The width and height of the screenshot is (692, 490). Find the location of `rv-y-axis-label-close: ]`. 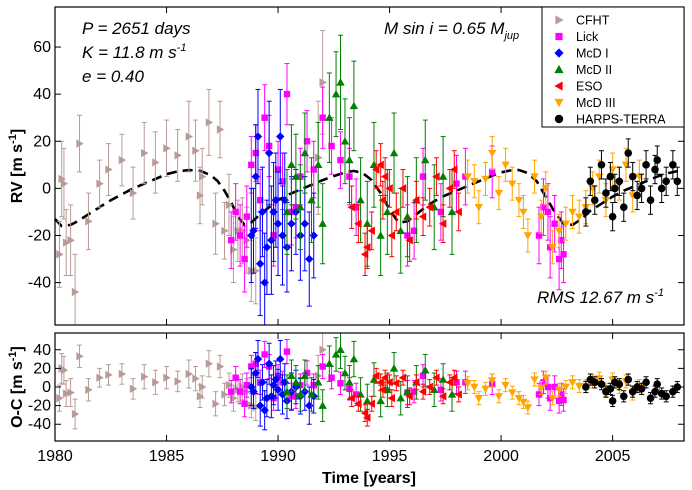

rv-y-axis-label-close: ] is located at coordinates (17, 131).